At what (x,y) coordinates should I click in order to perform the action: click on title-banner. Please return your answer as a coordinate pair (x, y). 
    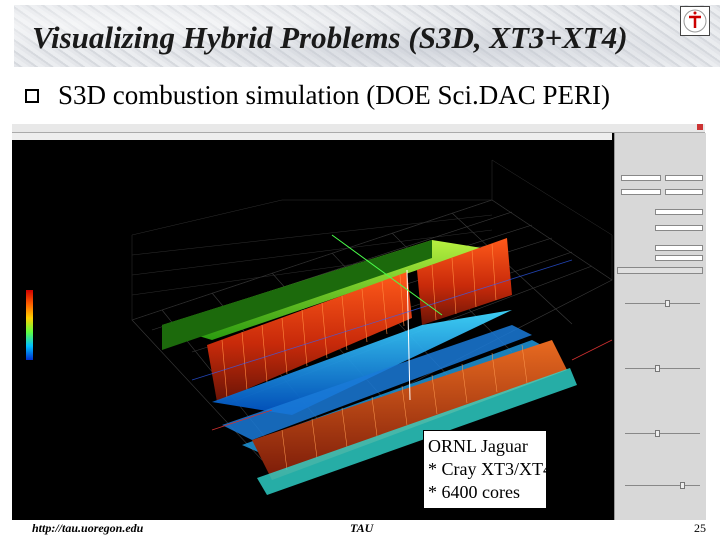
    Looking at the image, I should click on (367, 36).